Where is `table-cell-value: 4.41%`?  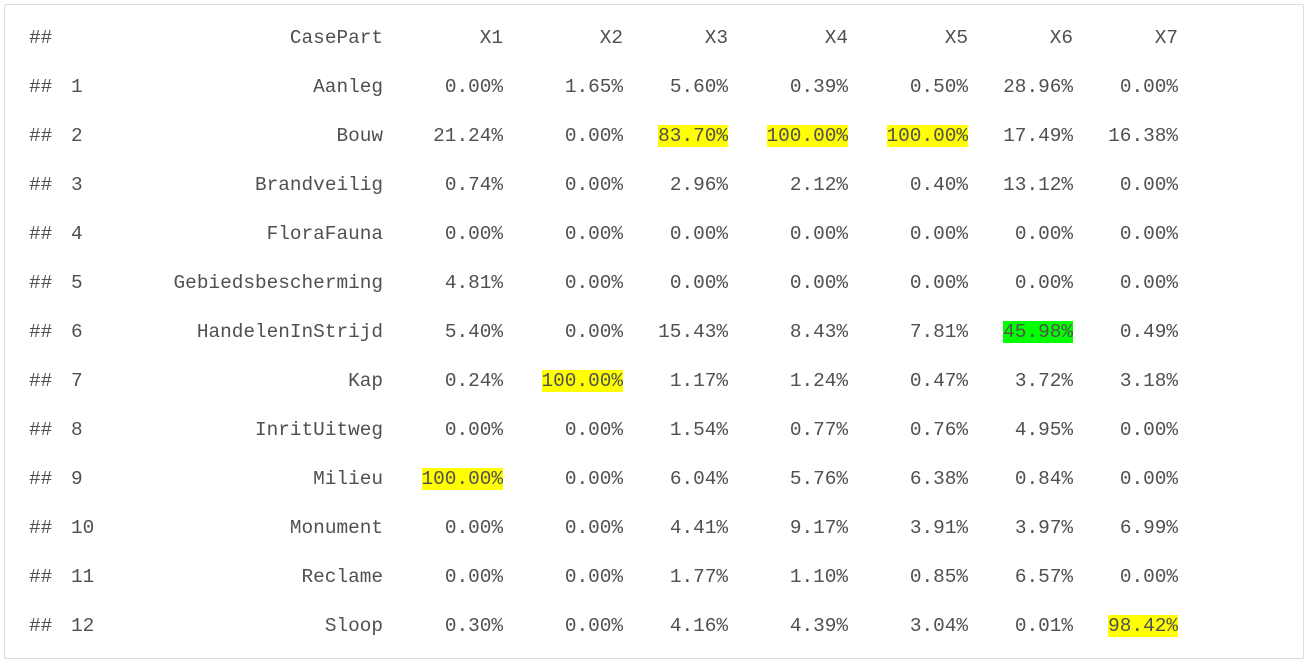 table-cell-value: 4.41% is located at coordinates (699, 528).